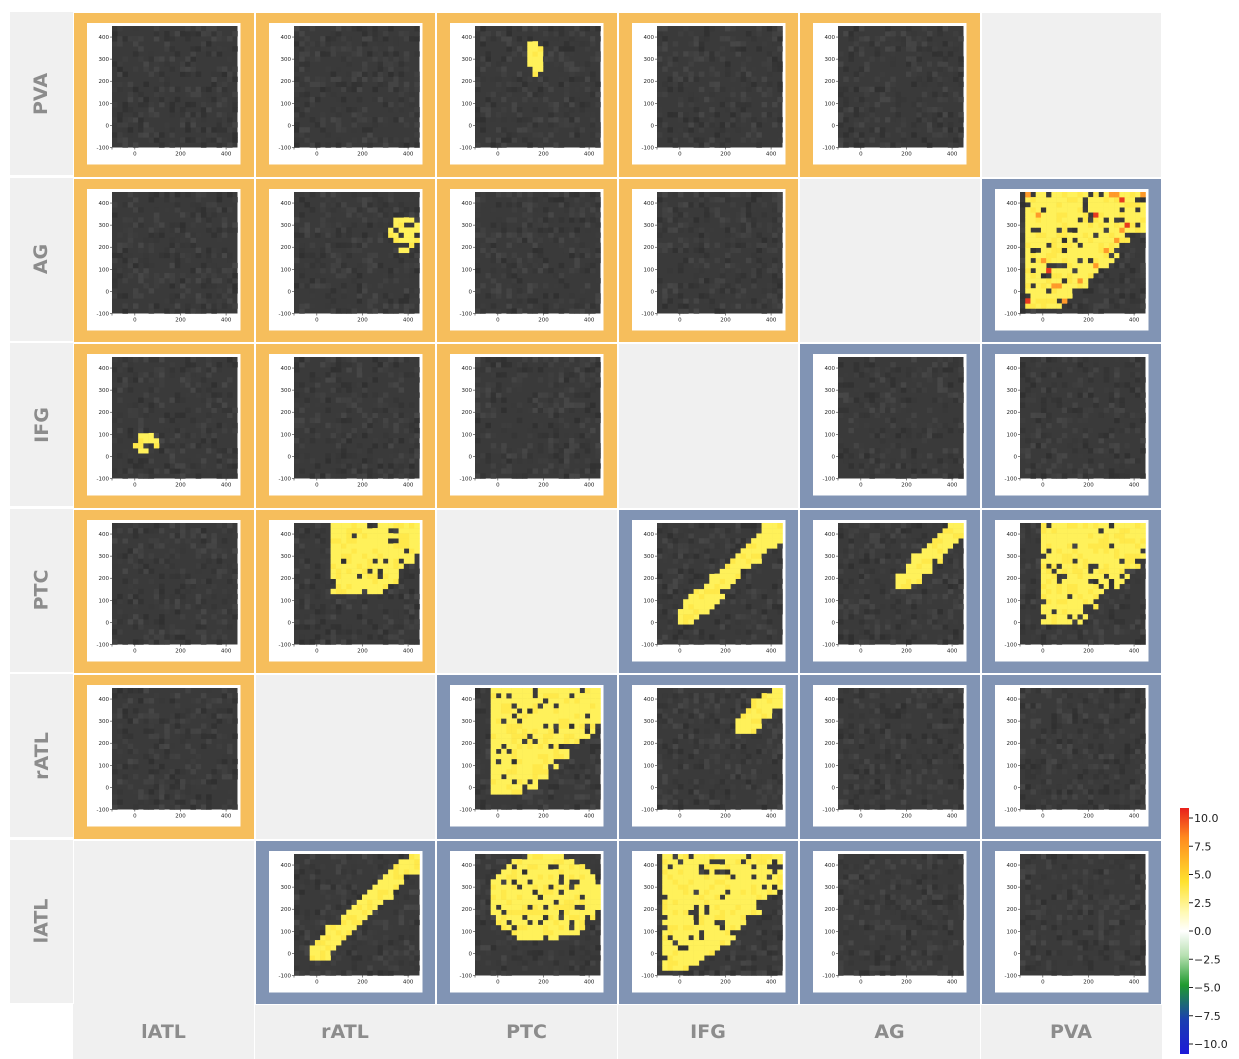 The image size is (1239, 1059). What do you see at coordinates (164, 922) in the screenshot?
I see `grid-cell` at bounding box center [164, 922].